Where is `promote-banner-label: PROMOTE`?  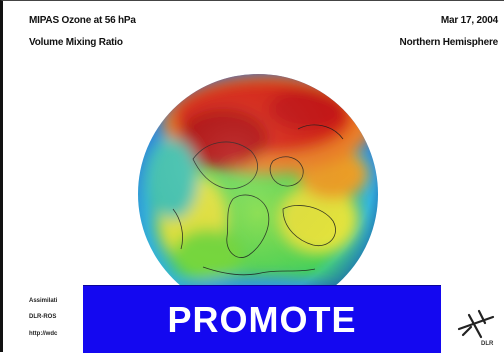 promote-banner-label: PROMOTE is located at coordinates (261, 320).